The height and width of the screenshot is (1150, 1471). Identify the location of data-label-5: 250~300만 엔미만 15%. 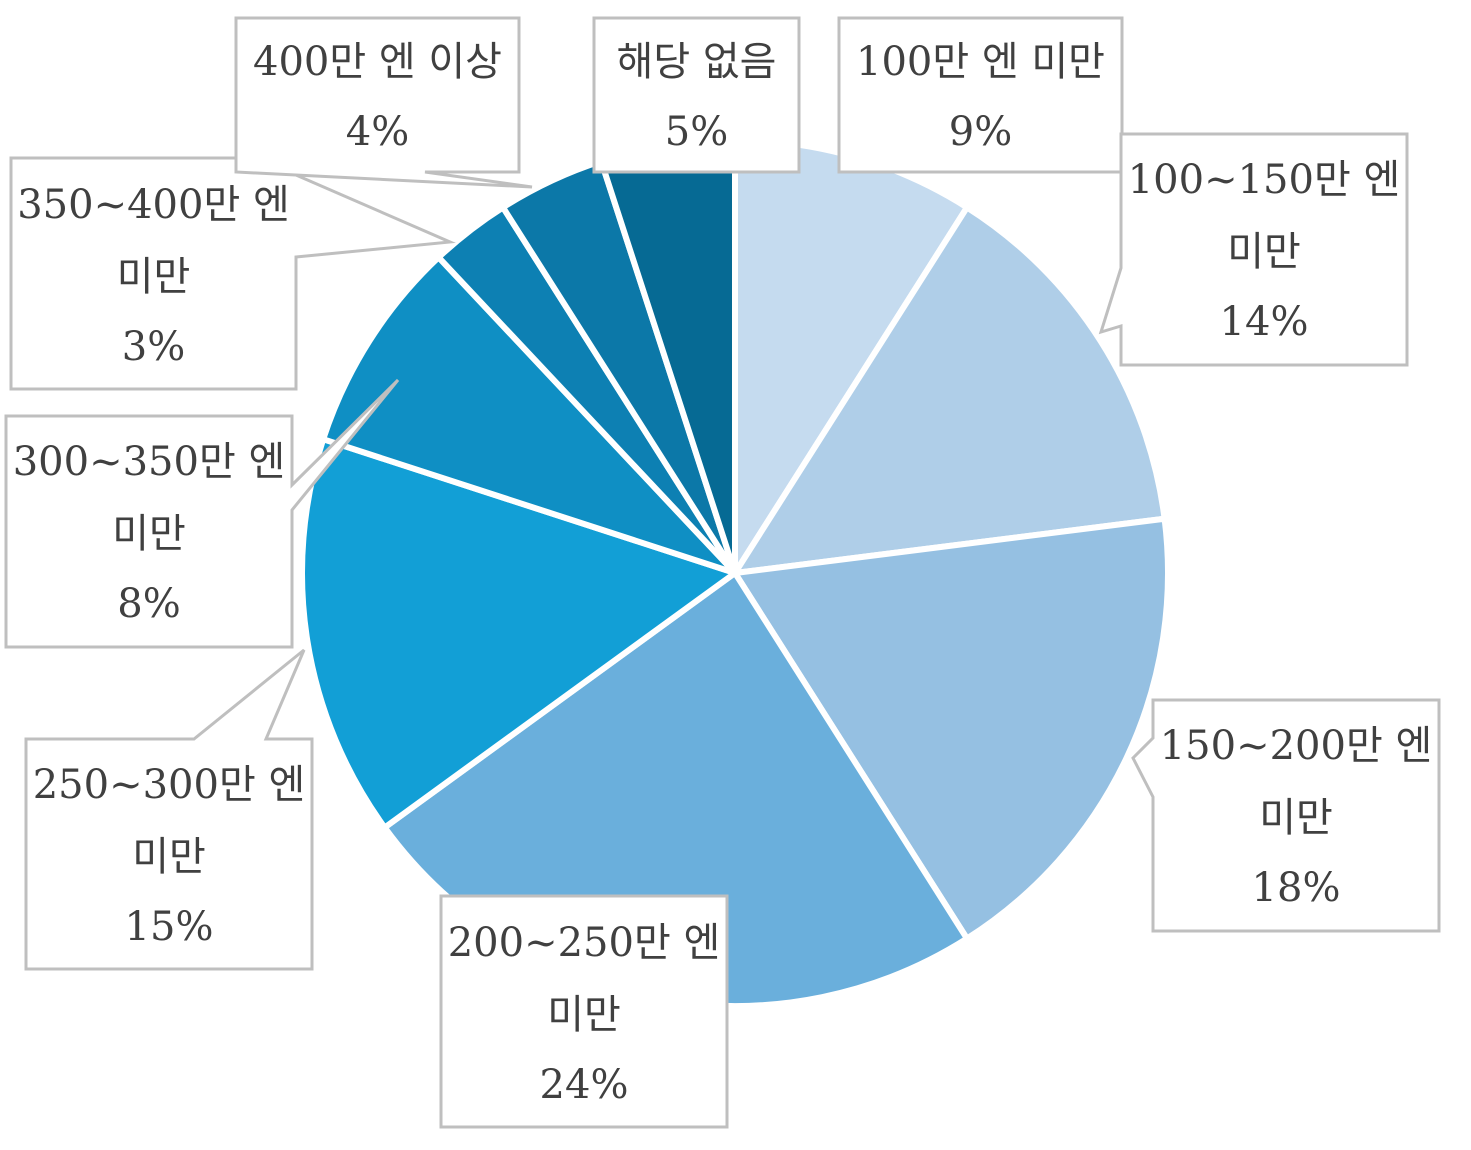
(169, 809).